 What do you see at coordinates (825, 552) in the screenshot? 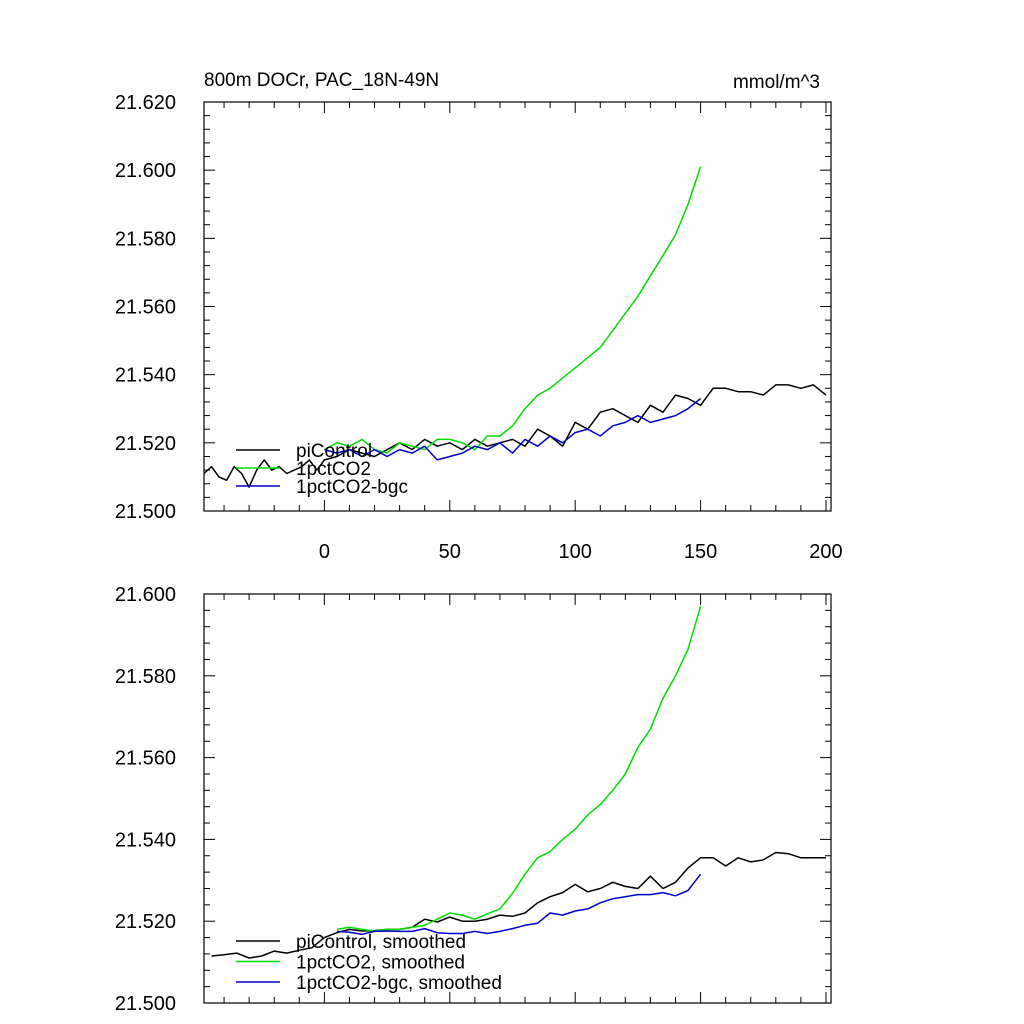
I see `x-tick-label: 200` at bounding box center [825, 552].